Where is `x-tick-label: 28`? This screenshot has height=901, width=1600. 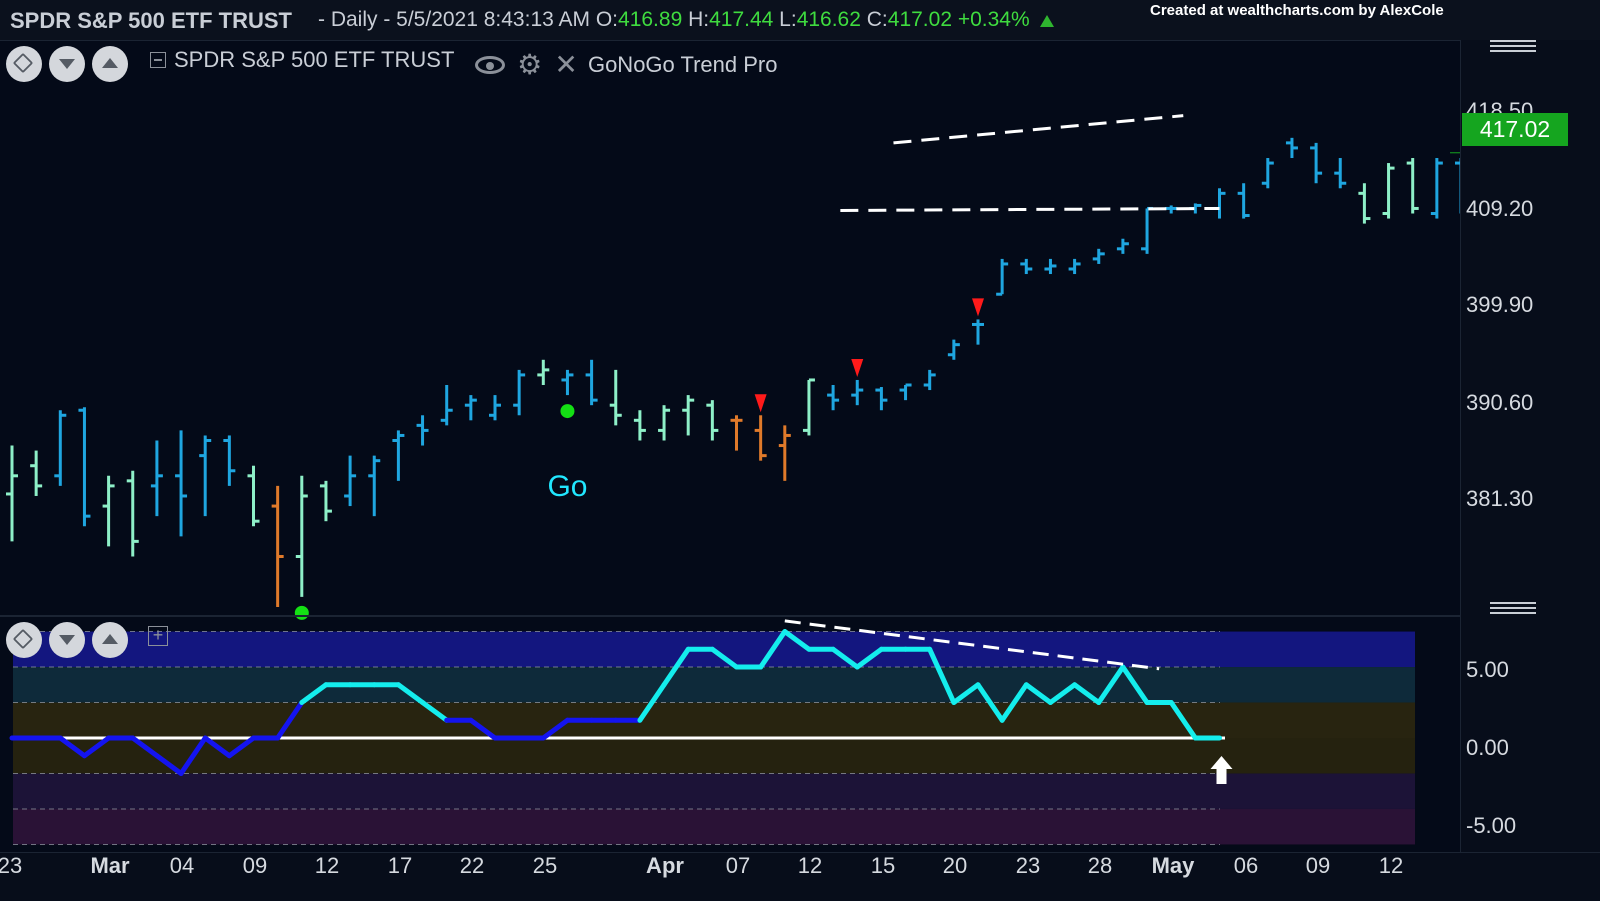
x-tick-label: 28 is located at coordinates (1100, 865).